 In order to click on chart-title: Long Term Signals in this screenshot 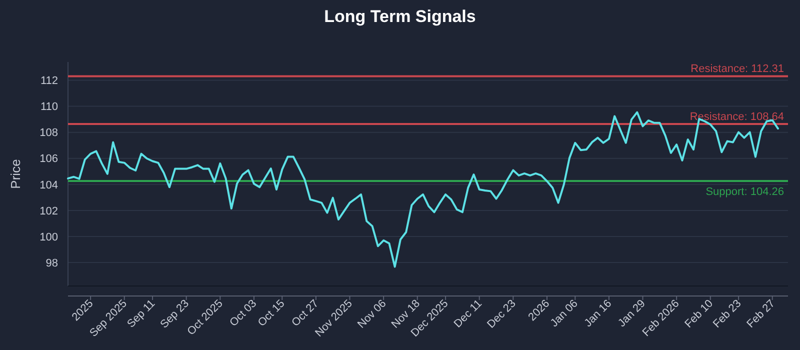, I will do `click(400, 16)`.